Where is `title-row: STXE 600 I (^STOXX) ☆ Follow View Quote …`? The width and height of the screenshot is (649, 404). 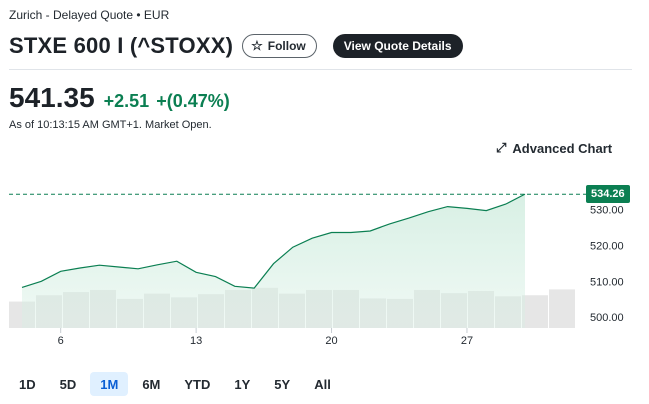
title-row: STXE 600 I (^STOXX) ☆ Follow View Quote … is located at coordinates (236, 46).